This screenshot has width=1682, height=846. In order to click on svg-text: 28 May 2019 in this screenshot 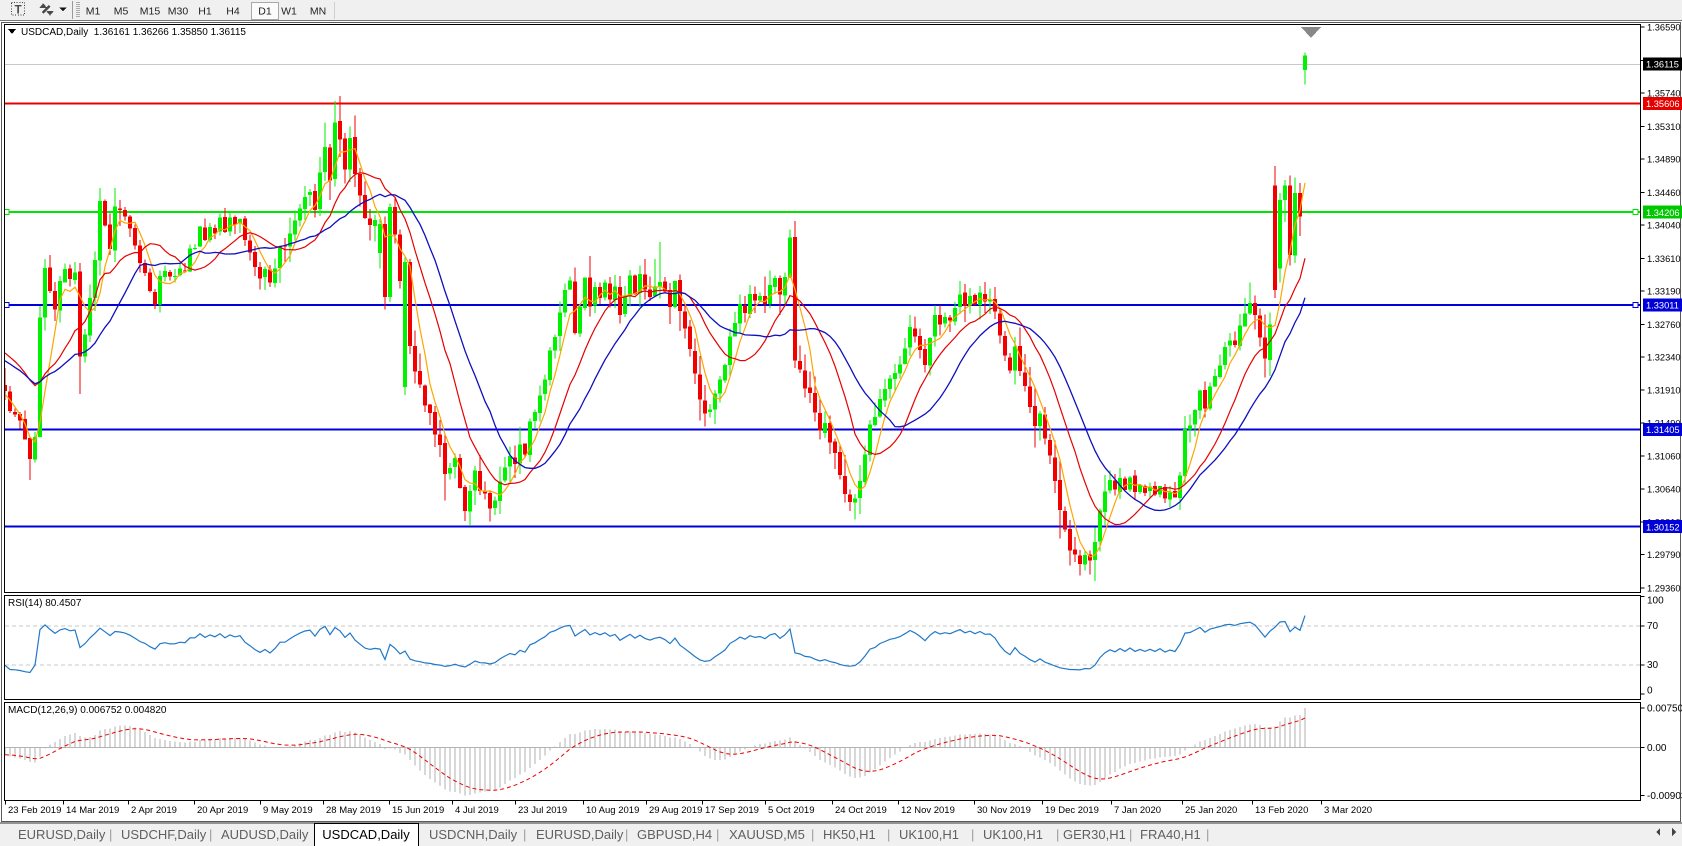, I will do `click(353, 810)`.